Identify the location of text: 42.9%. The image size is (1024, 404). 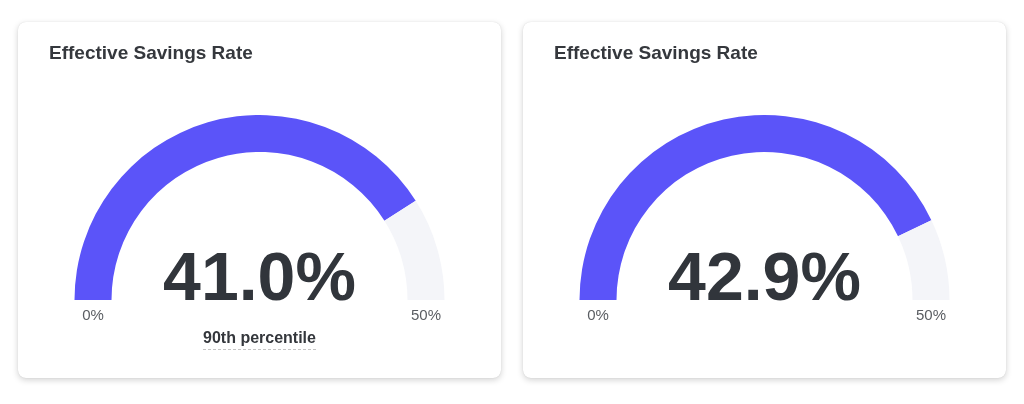
(764, 276).